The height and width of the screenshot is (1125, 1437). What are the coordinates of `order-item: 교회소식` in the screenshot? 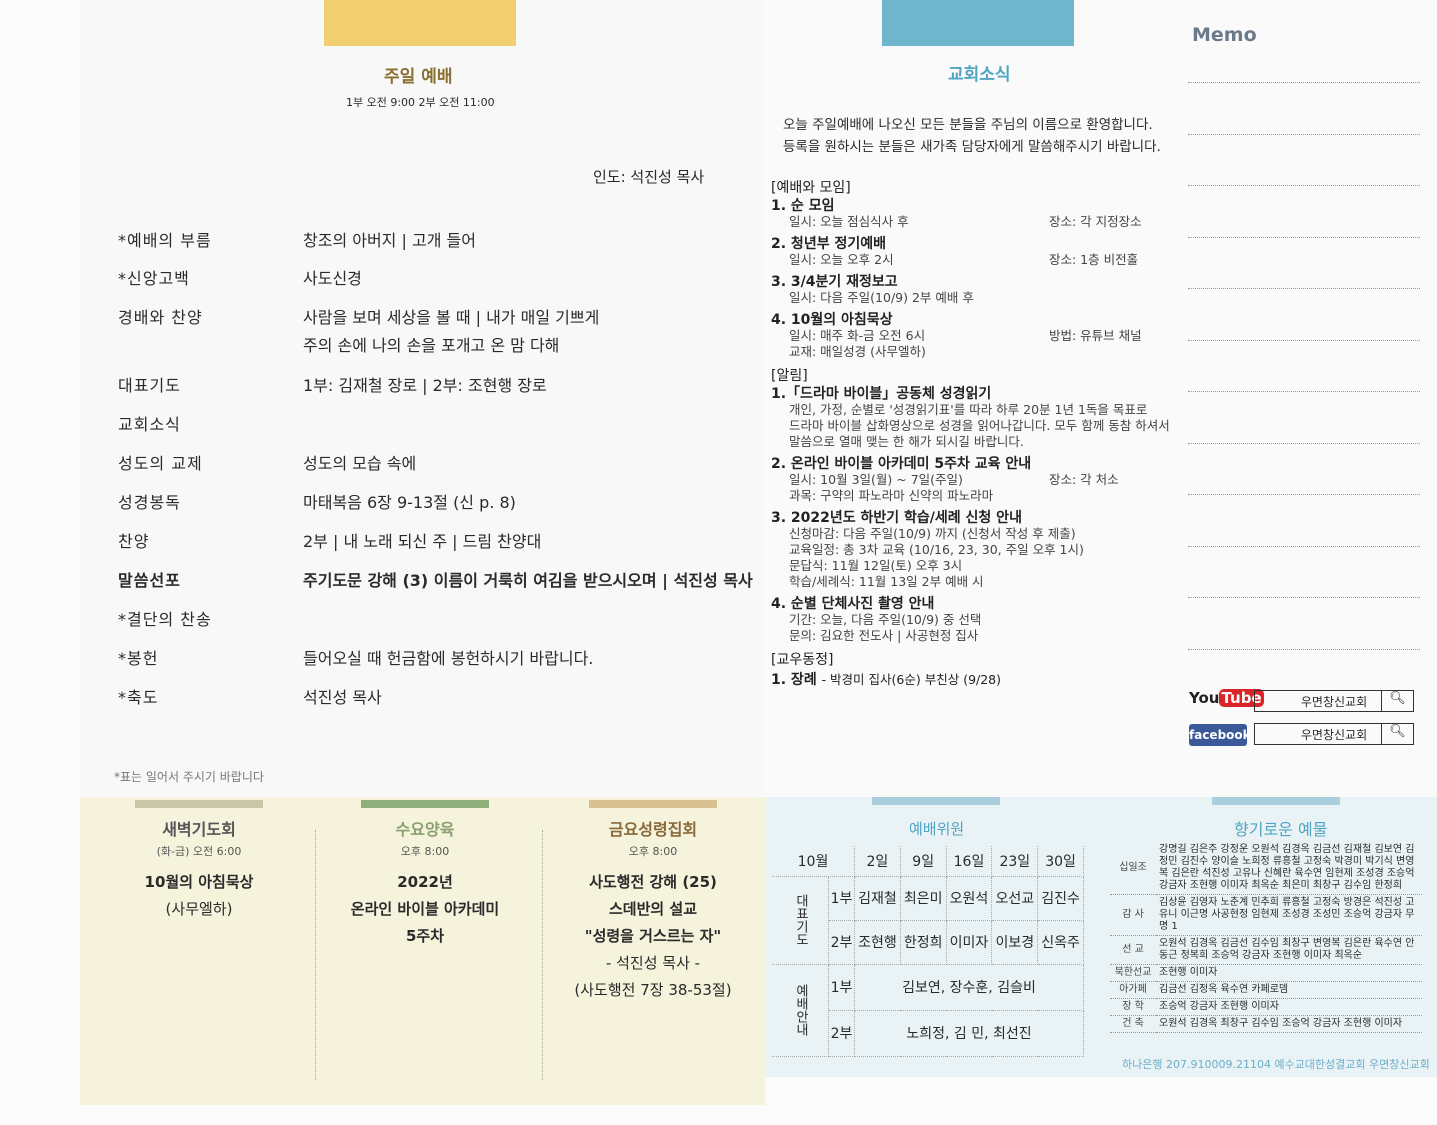 It's located at (210, 423).